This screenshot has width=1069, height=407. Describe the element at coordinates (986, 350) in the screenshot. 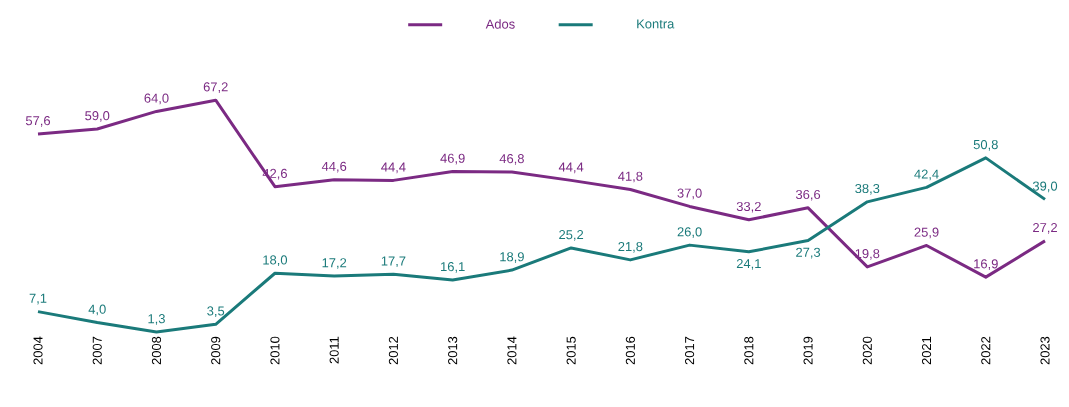

I see `x-tick-label: 2022` at that location.